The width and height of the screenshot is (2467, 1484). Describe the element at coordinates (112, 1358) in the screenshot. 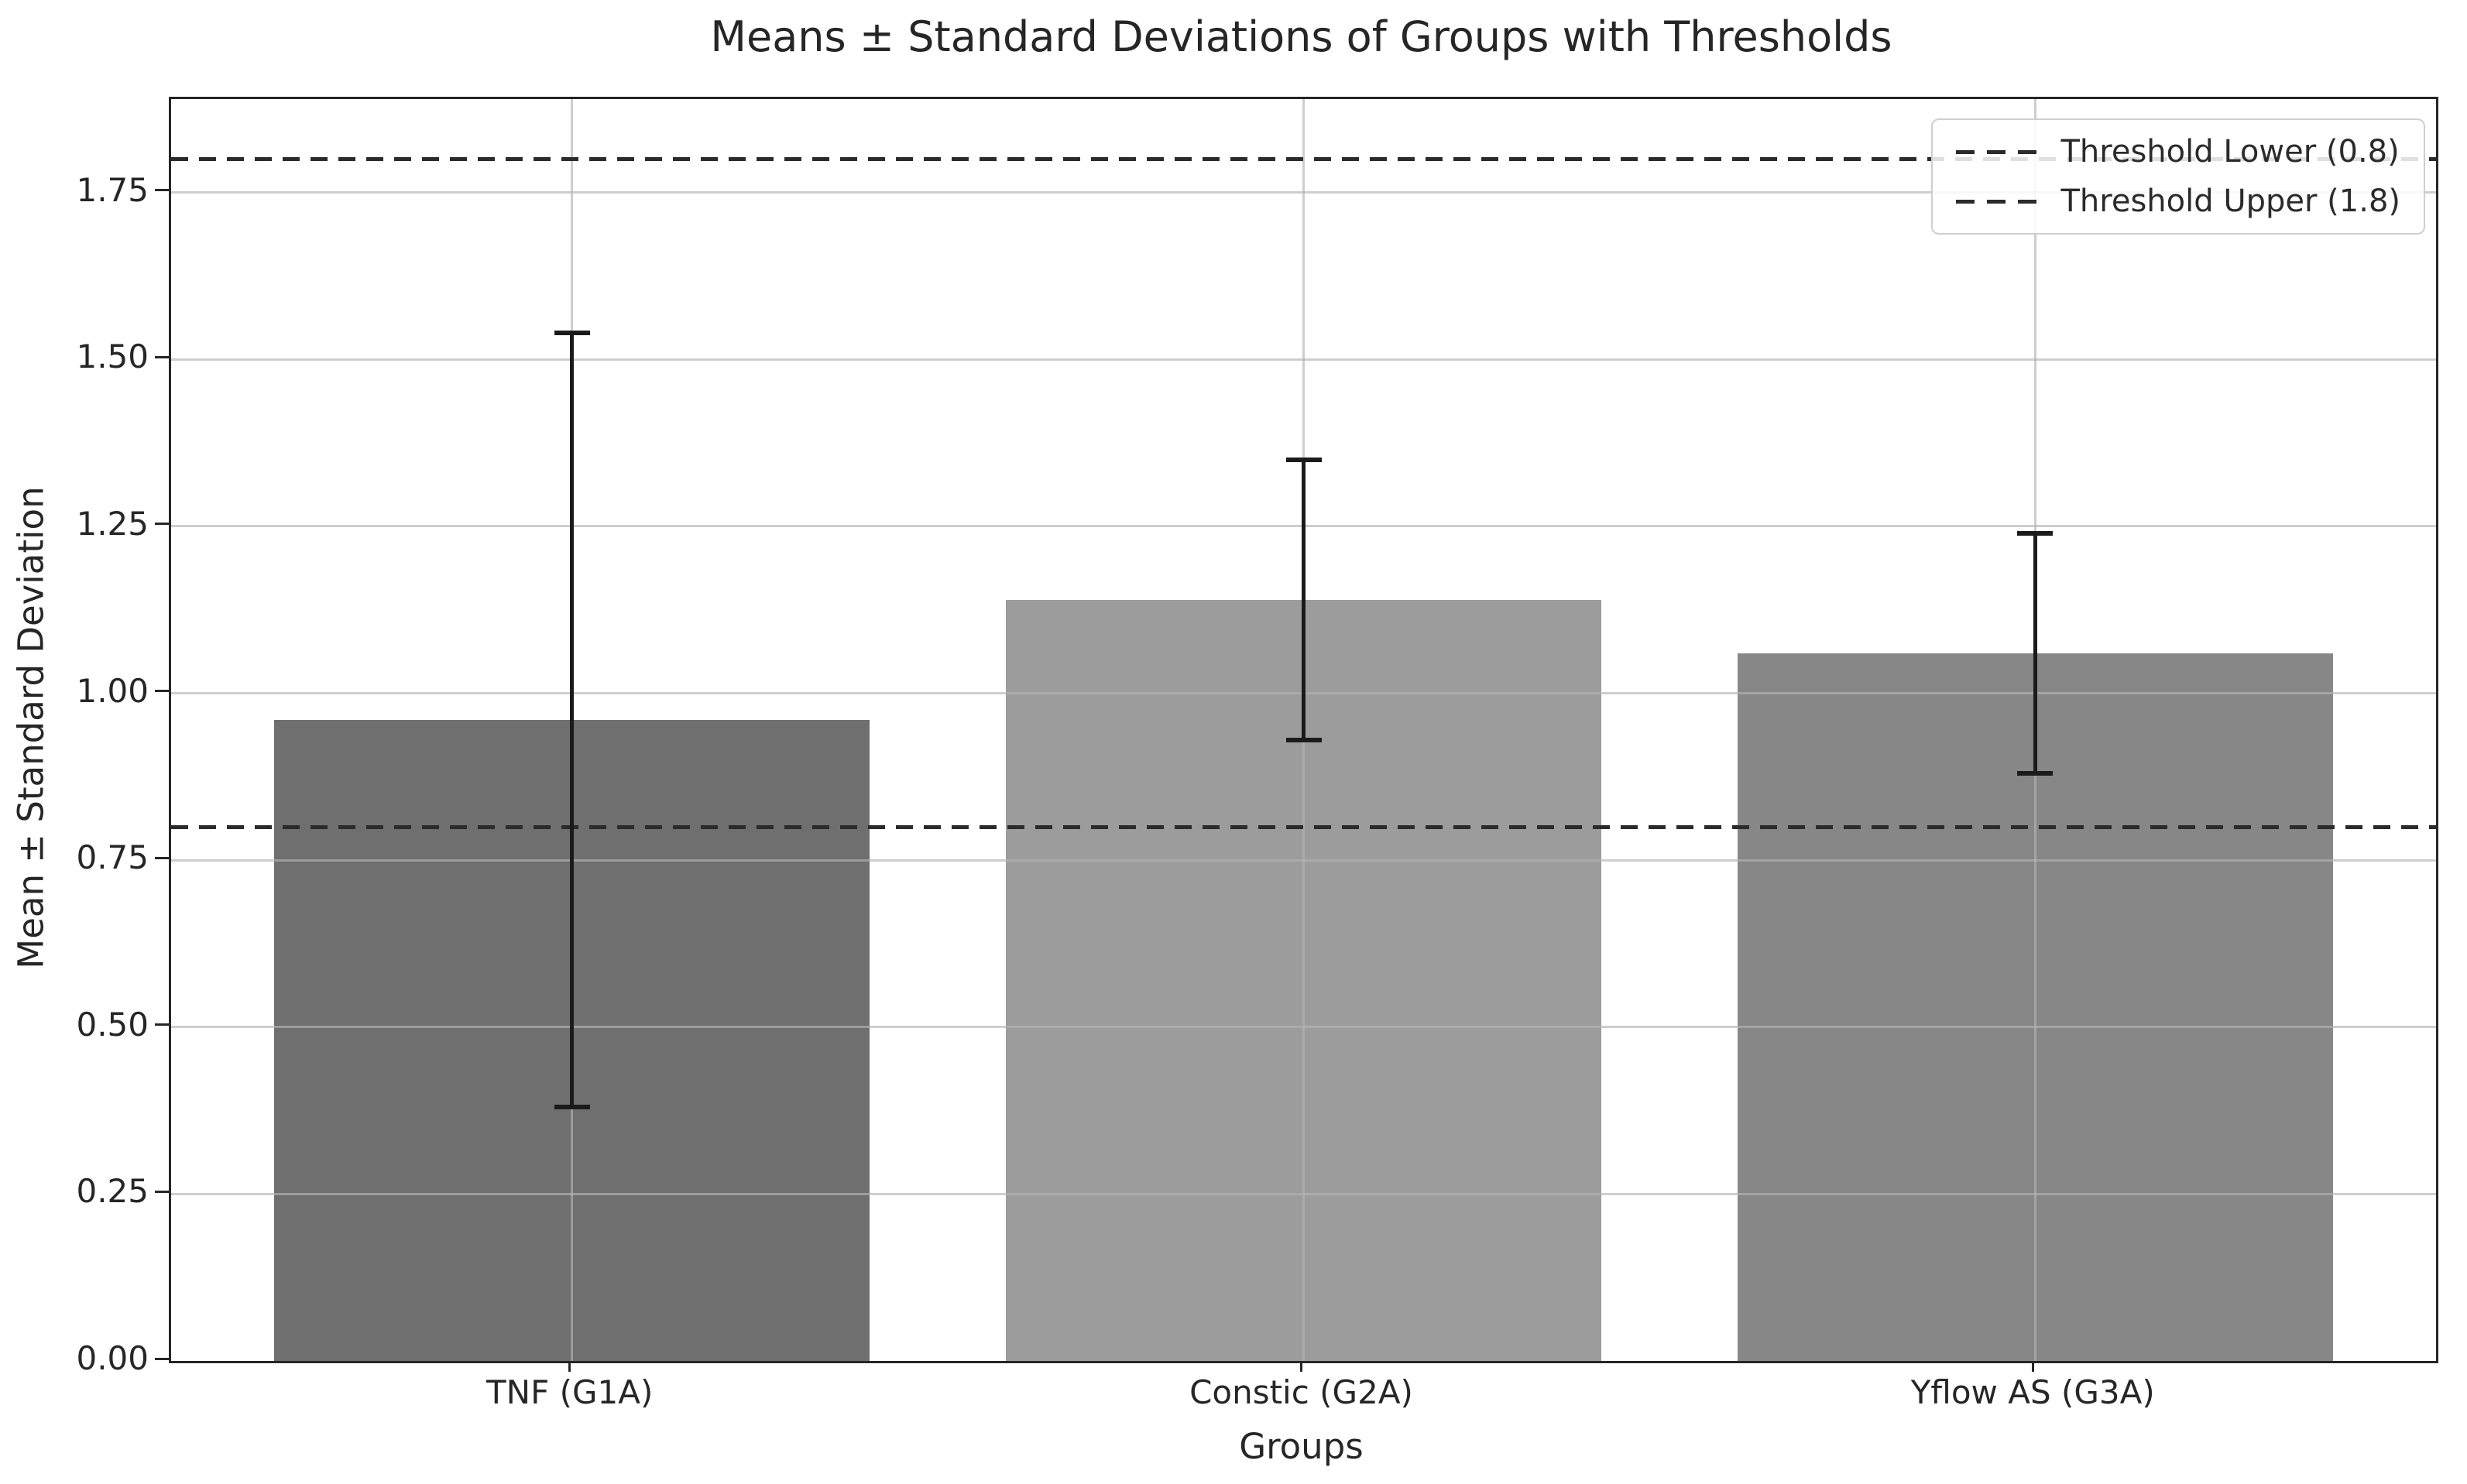

I see `y-tick-label: 0.00` at that location.